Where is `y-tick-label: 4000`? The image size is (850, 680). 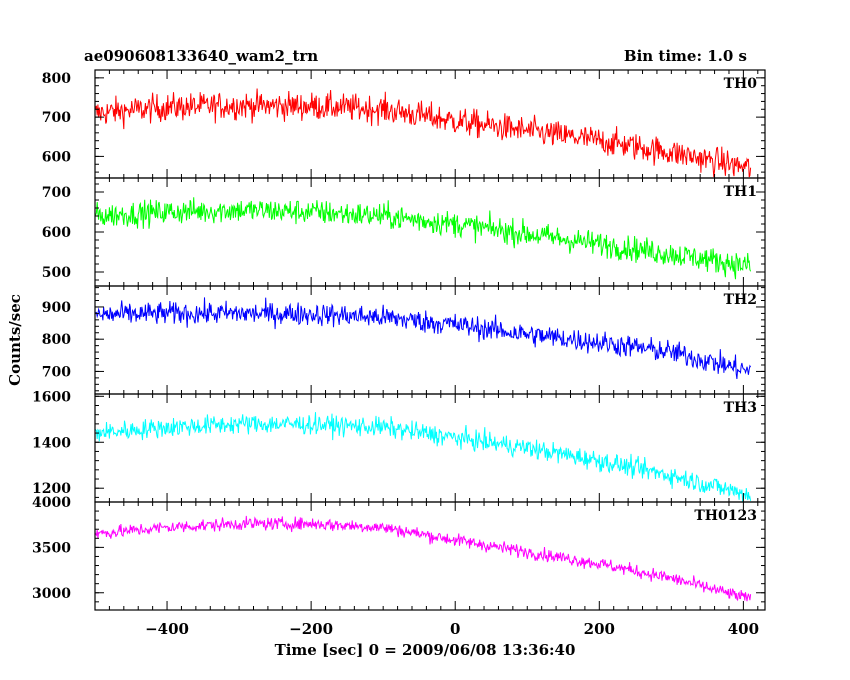 y-tick-label: 4000 is located at coordinates (51, 503).